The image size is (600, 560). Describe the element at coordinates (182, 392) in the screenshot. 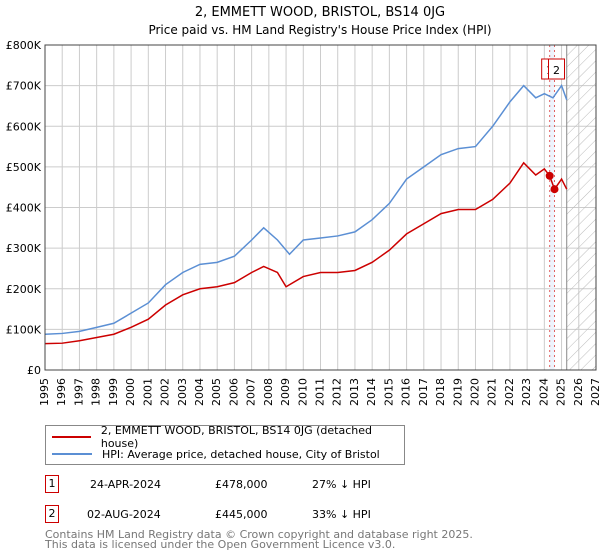

I see `x-tick-label: 2003` at that location.